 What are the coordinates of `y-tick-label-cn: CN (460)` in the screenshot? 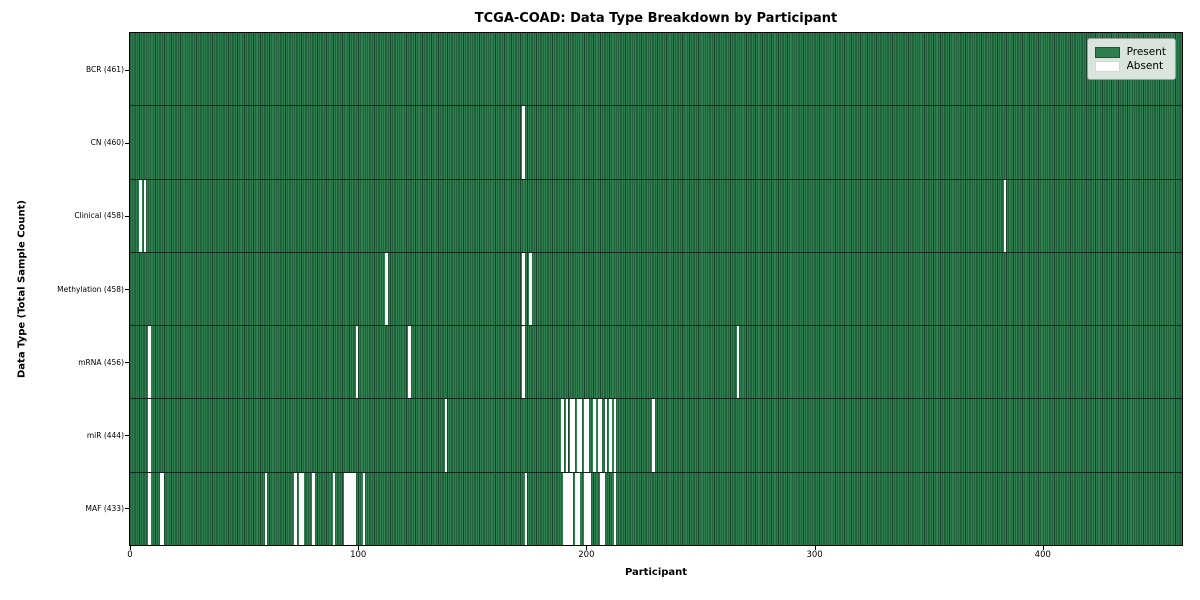 It's located at (107, 143).